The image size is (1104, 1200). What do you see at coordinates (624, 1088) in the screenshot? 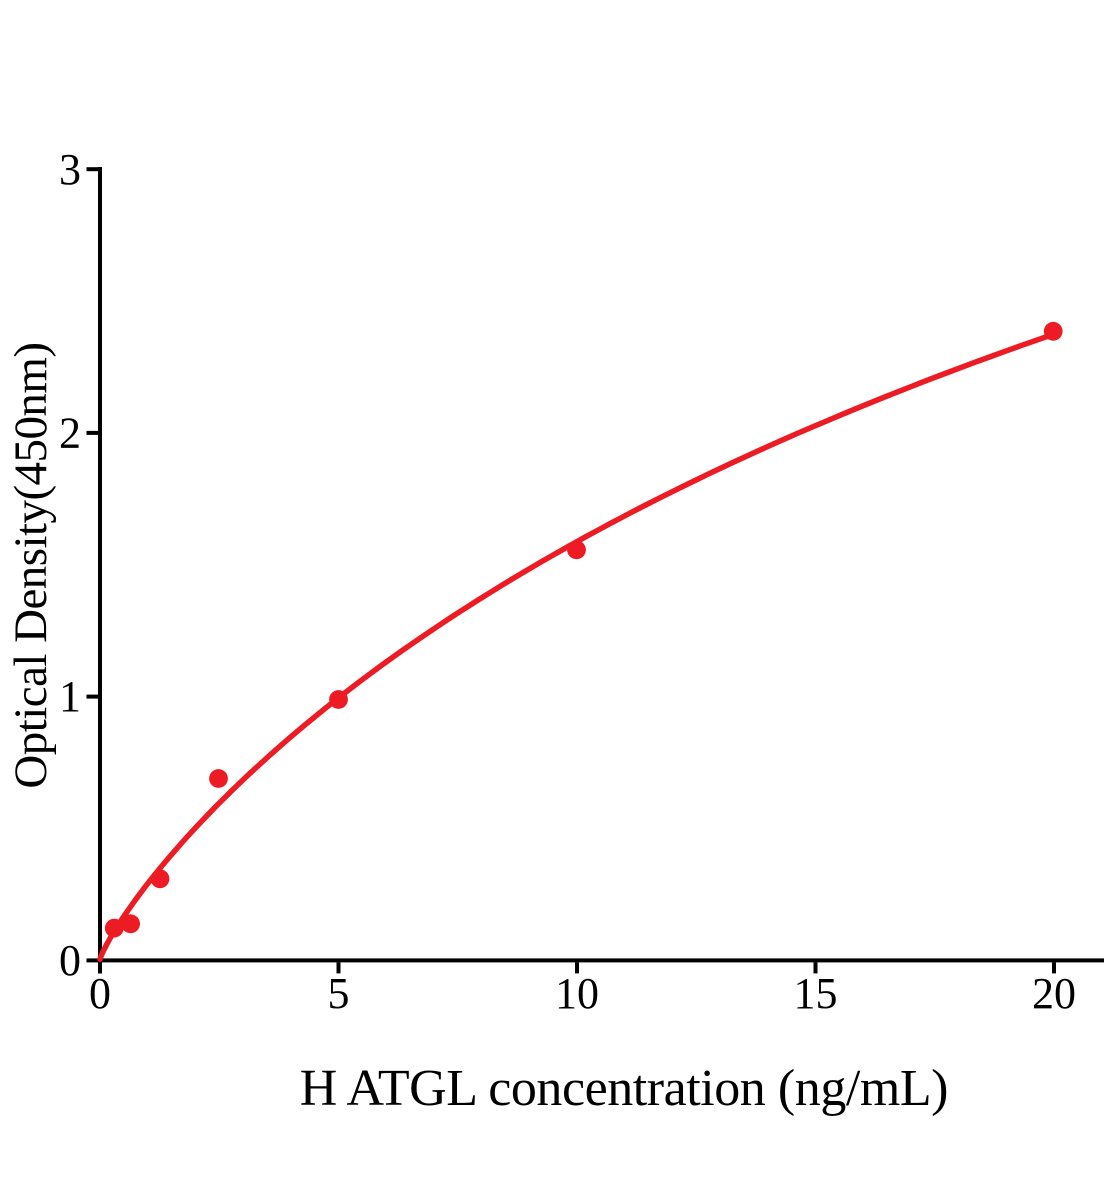
I see `svg-text: H ATGL concentration (ng/mL)` at bounding box center [624, 1088].